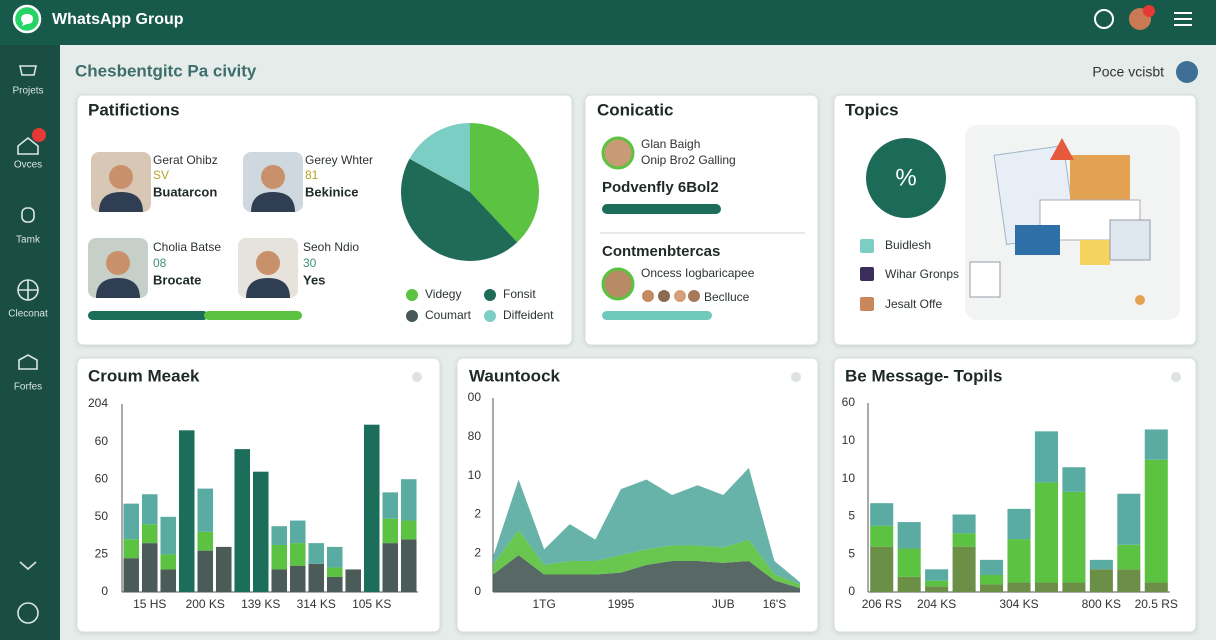  Describe the element at coordinates (1183, 19) in the screenshot. I see `menu-icon` at that location.